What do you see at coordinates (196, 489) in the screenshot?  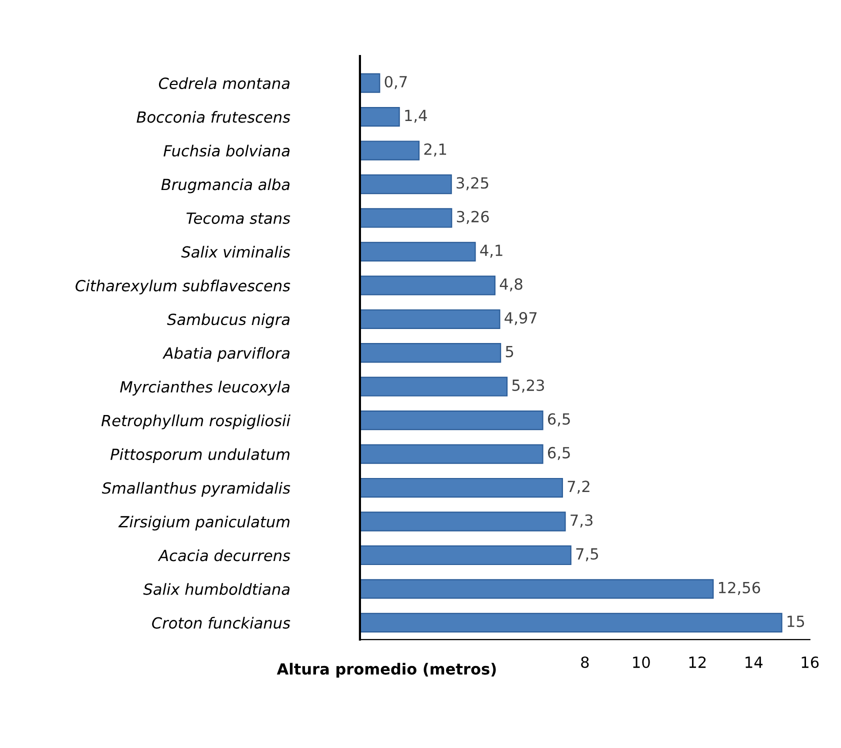 I see `y-tick-label: Smallanthus pyramidalis` at bounding box center [196, 489].